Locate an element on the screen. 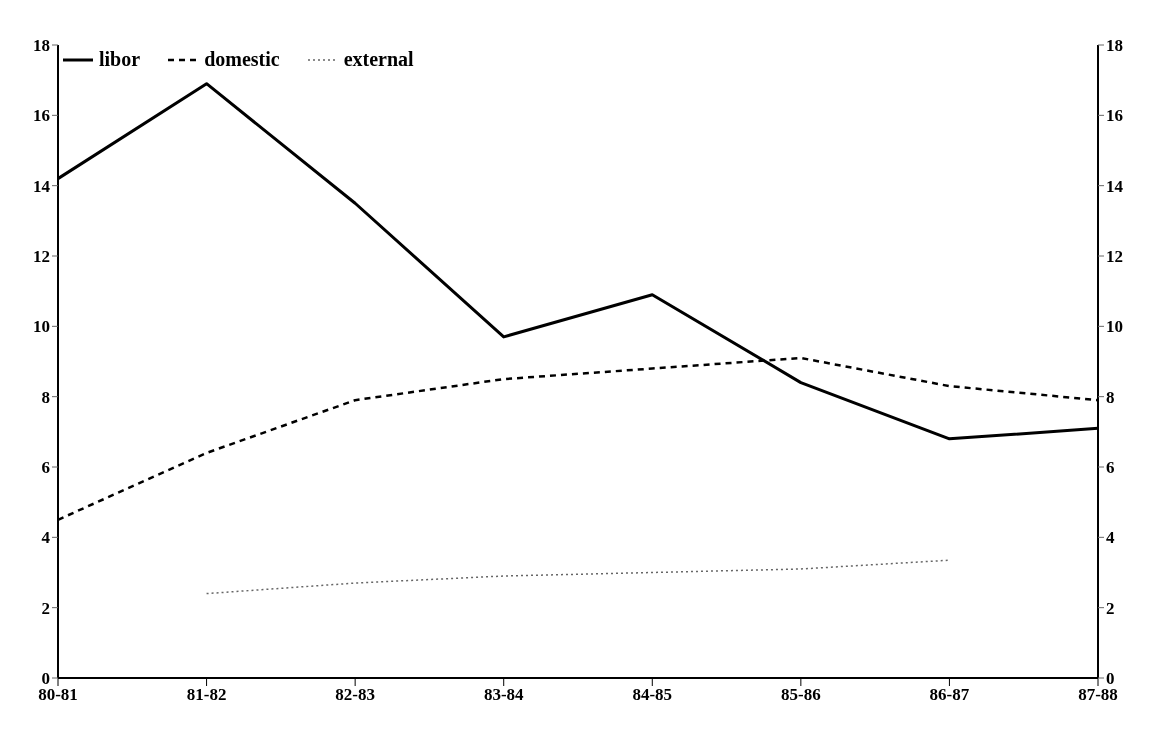  y-tick-label: 2 is located at coordinates (45, 608).